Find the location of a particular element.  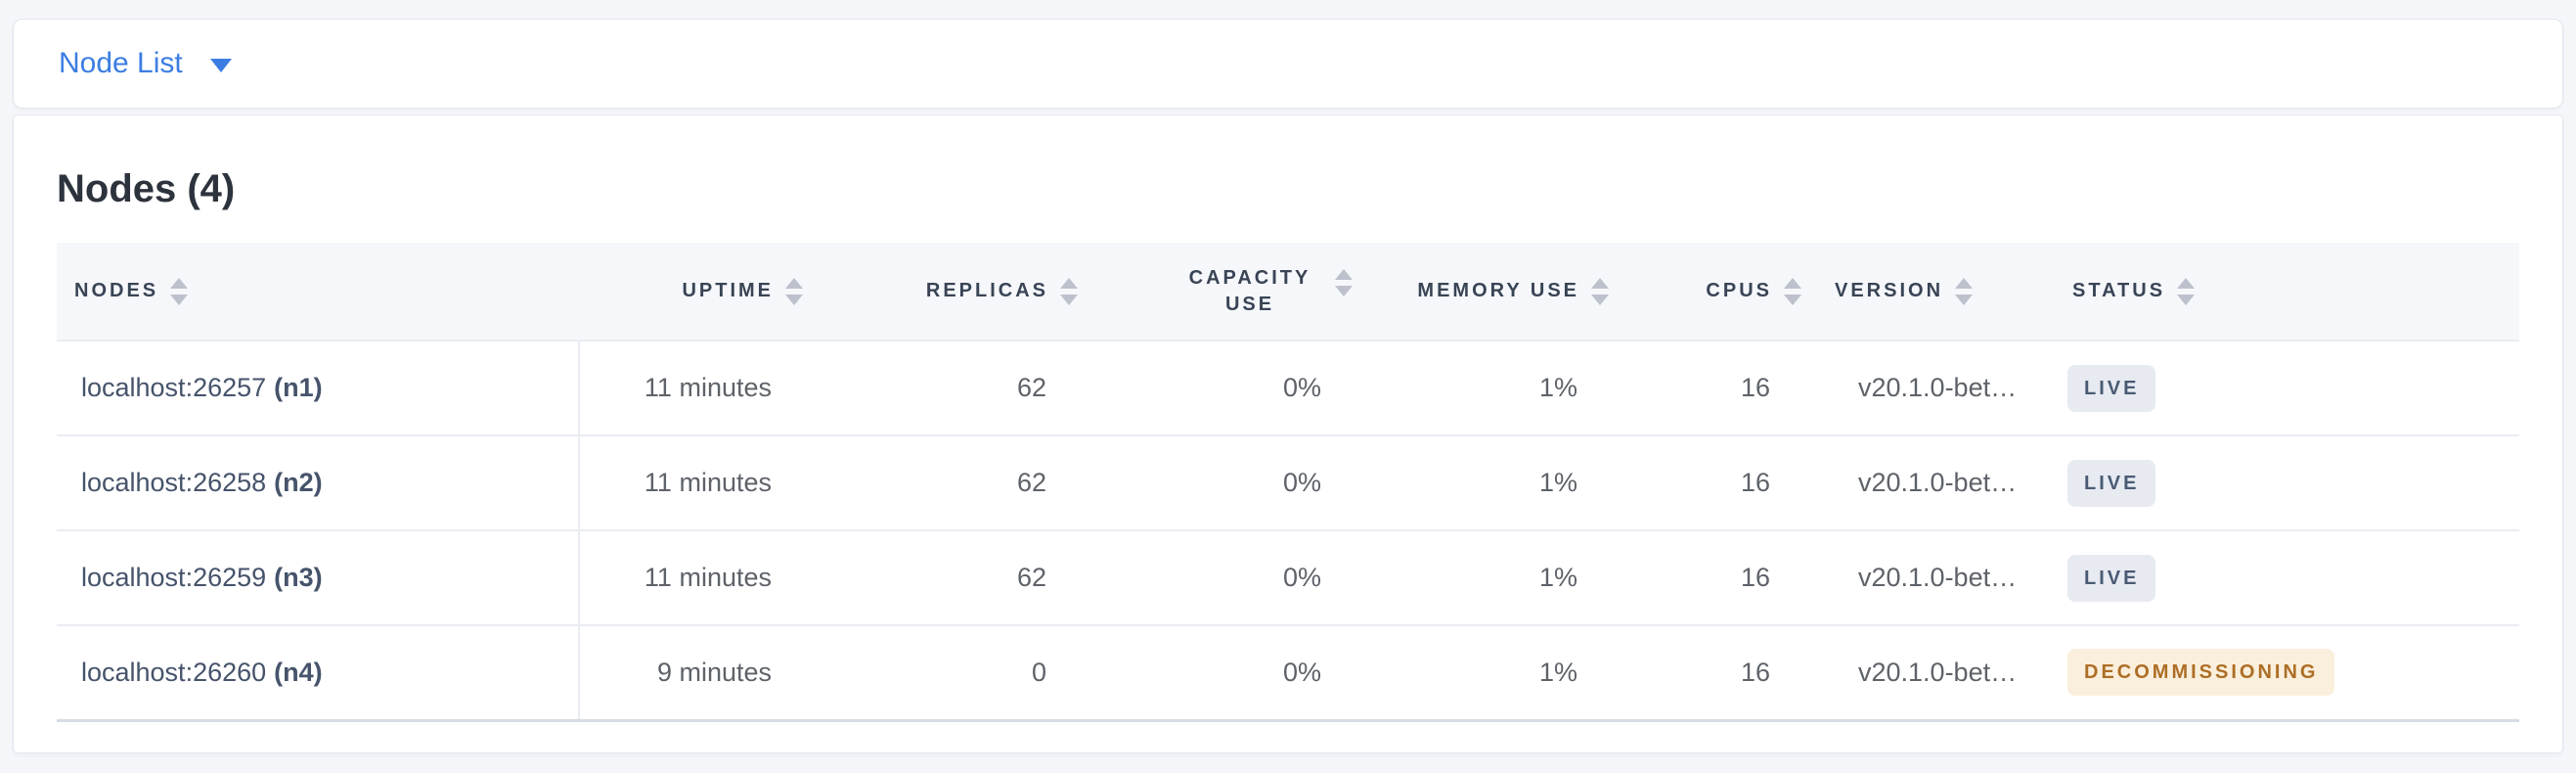

node-address-cell: localhost:26260 (n4) is located at coordinates (318, 673).